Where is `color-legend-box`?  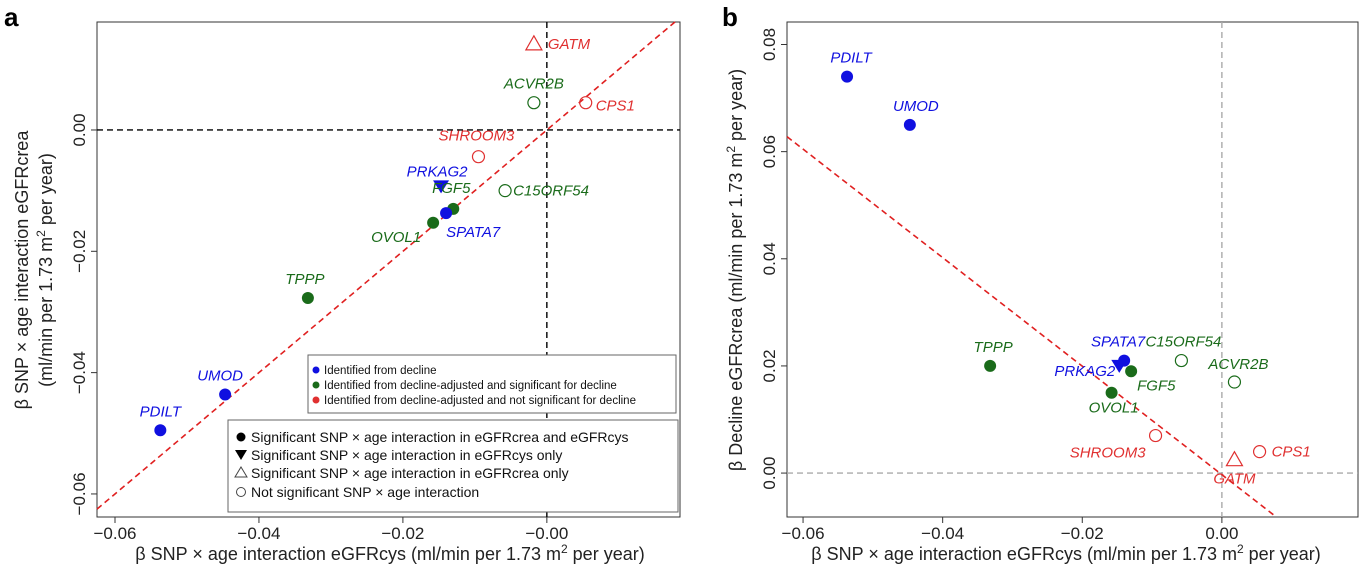
color-legend-box is located at coordinates (492, 384).